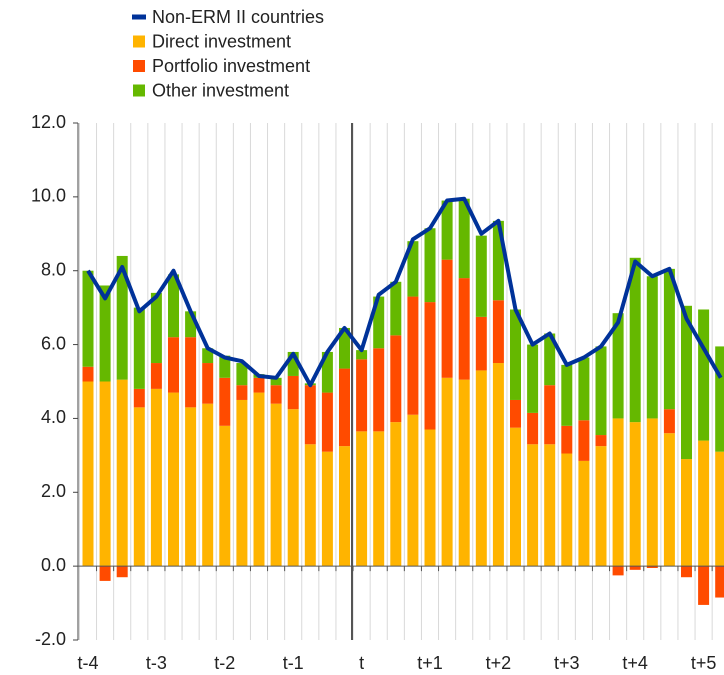  I want to click on x-tick-label: t-2, so click(224, 663).